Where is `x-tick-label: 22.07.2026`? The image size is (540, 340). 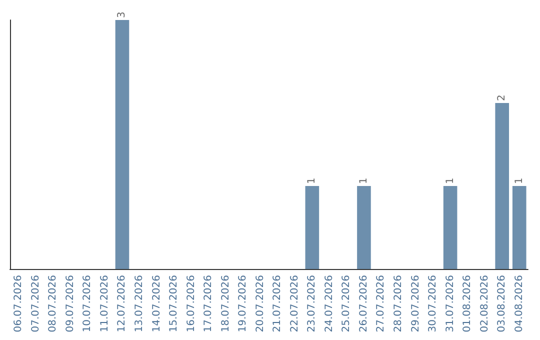
x-tick-label: 22.07.2026 is located at coordinates (294, 303).